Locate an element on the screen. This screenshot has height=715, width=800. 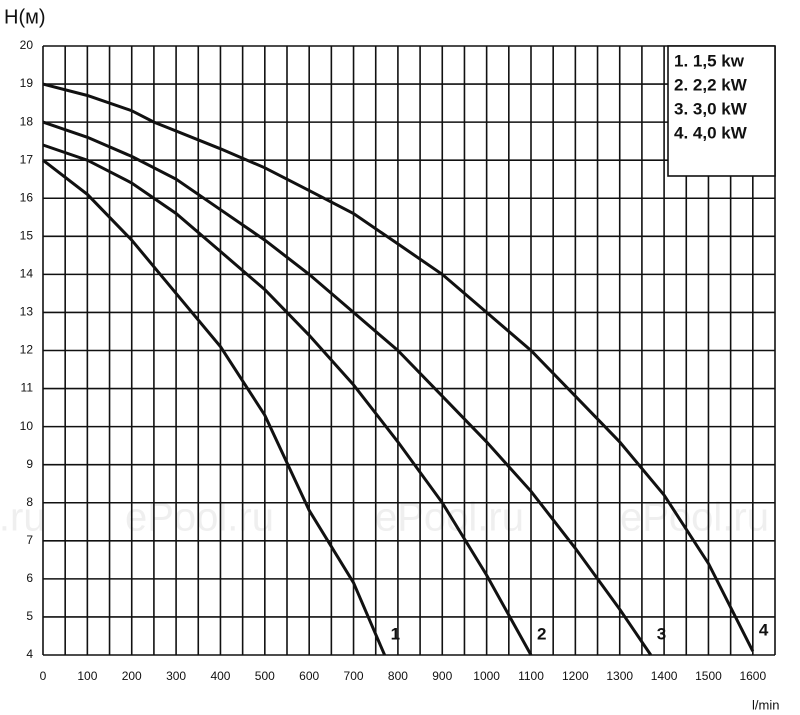
y-tick-label: 20 is located at coordinates (27, 45).